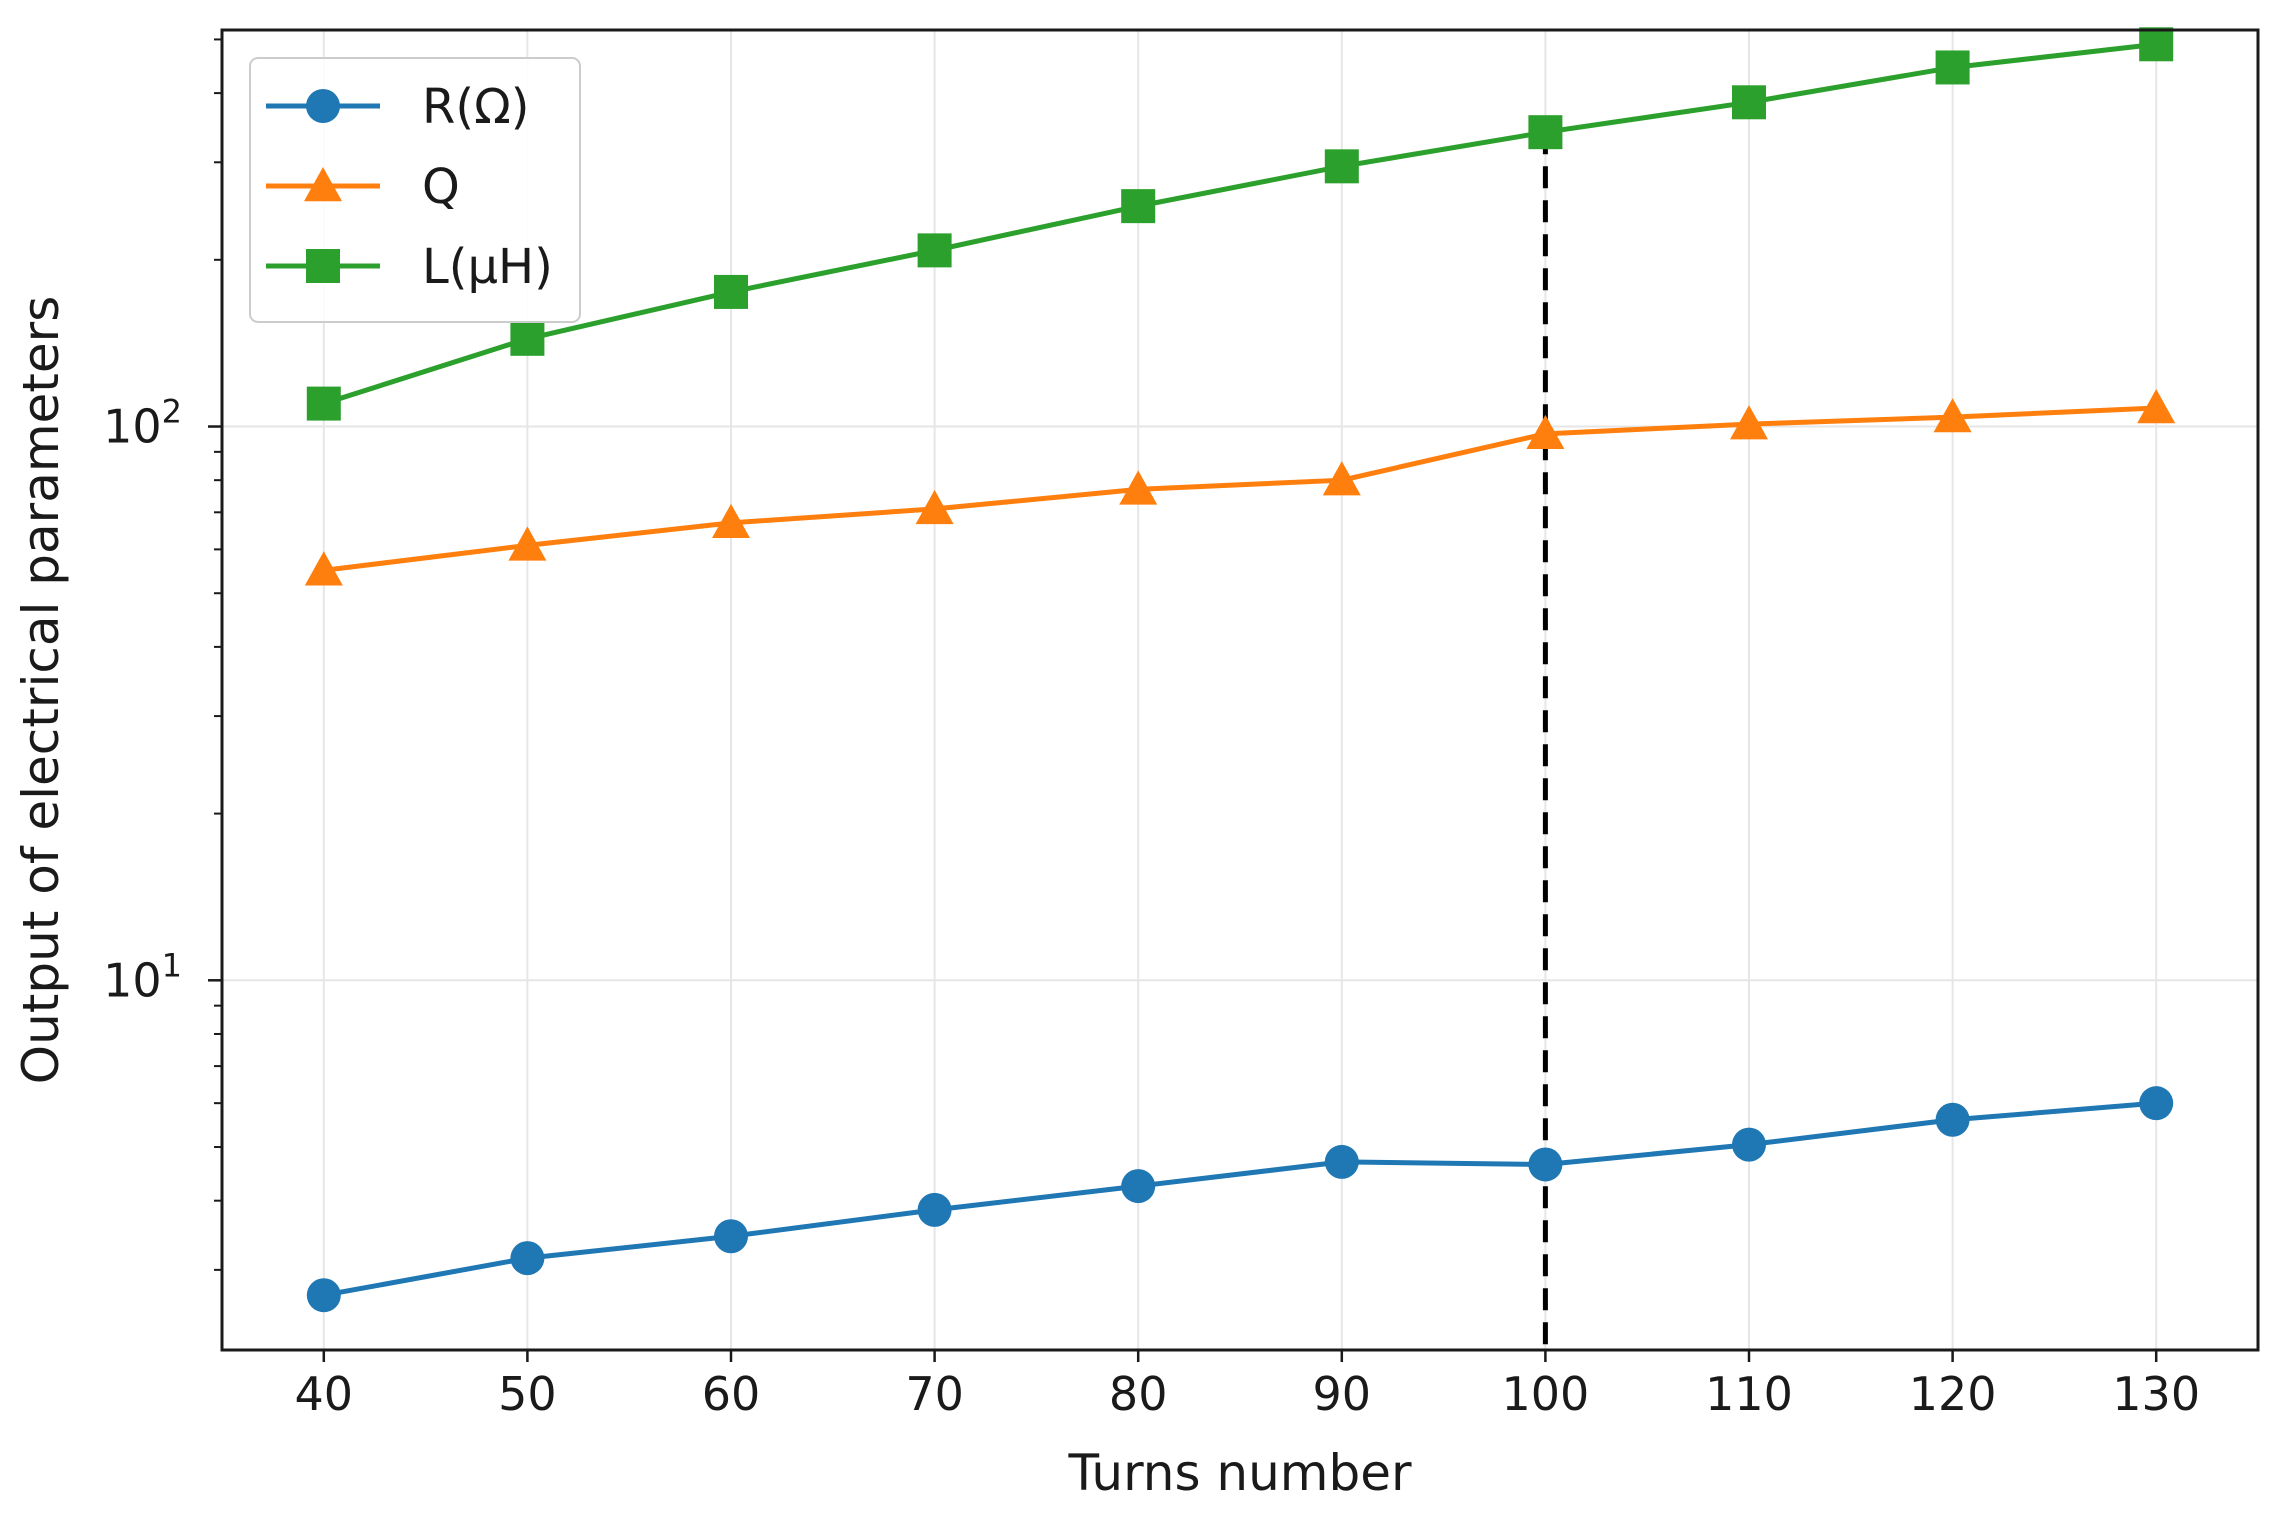 This screenshot has height=1520, width=2273. I want to click on x-tick-label: 130, so click(2156, 1394).